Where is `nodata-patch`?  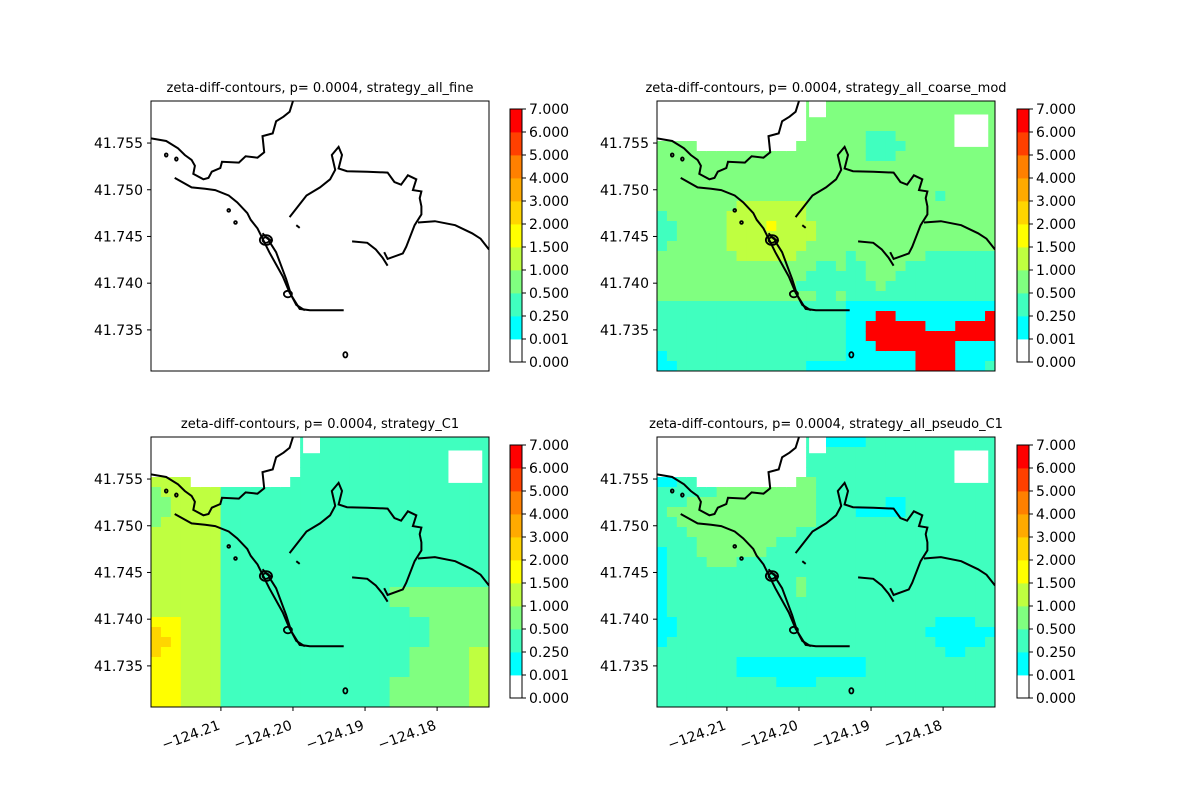
nodata-patch is located at coordinates (817, 109).